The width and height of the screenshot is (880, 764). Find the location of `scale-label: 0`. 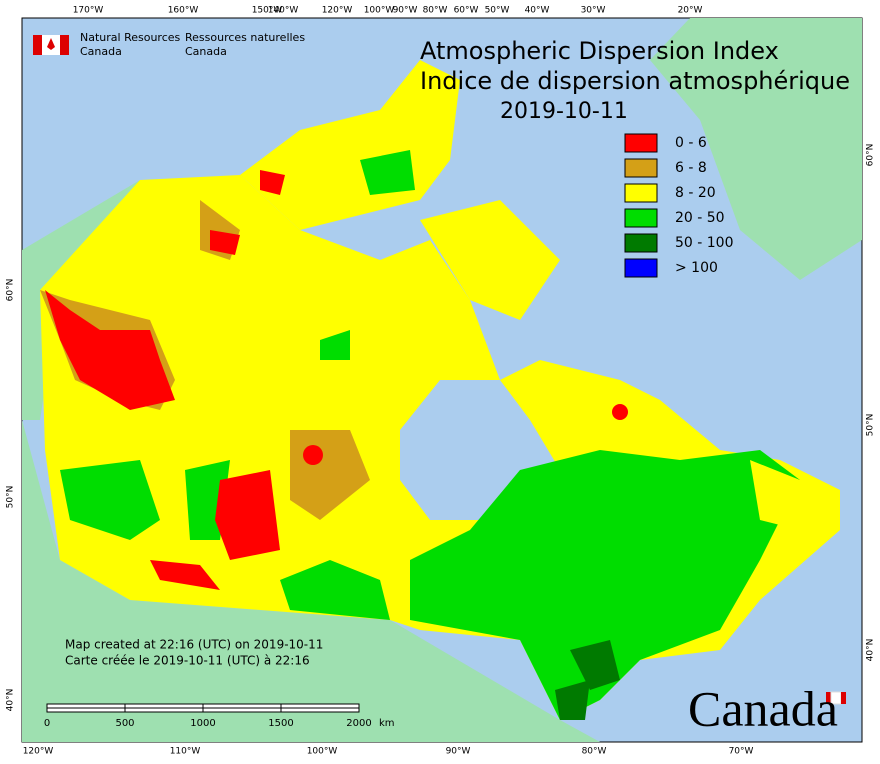

scale-label: 0 is located at coordinates (47, 723).